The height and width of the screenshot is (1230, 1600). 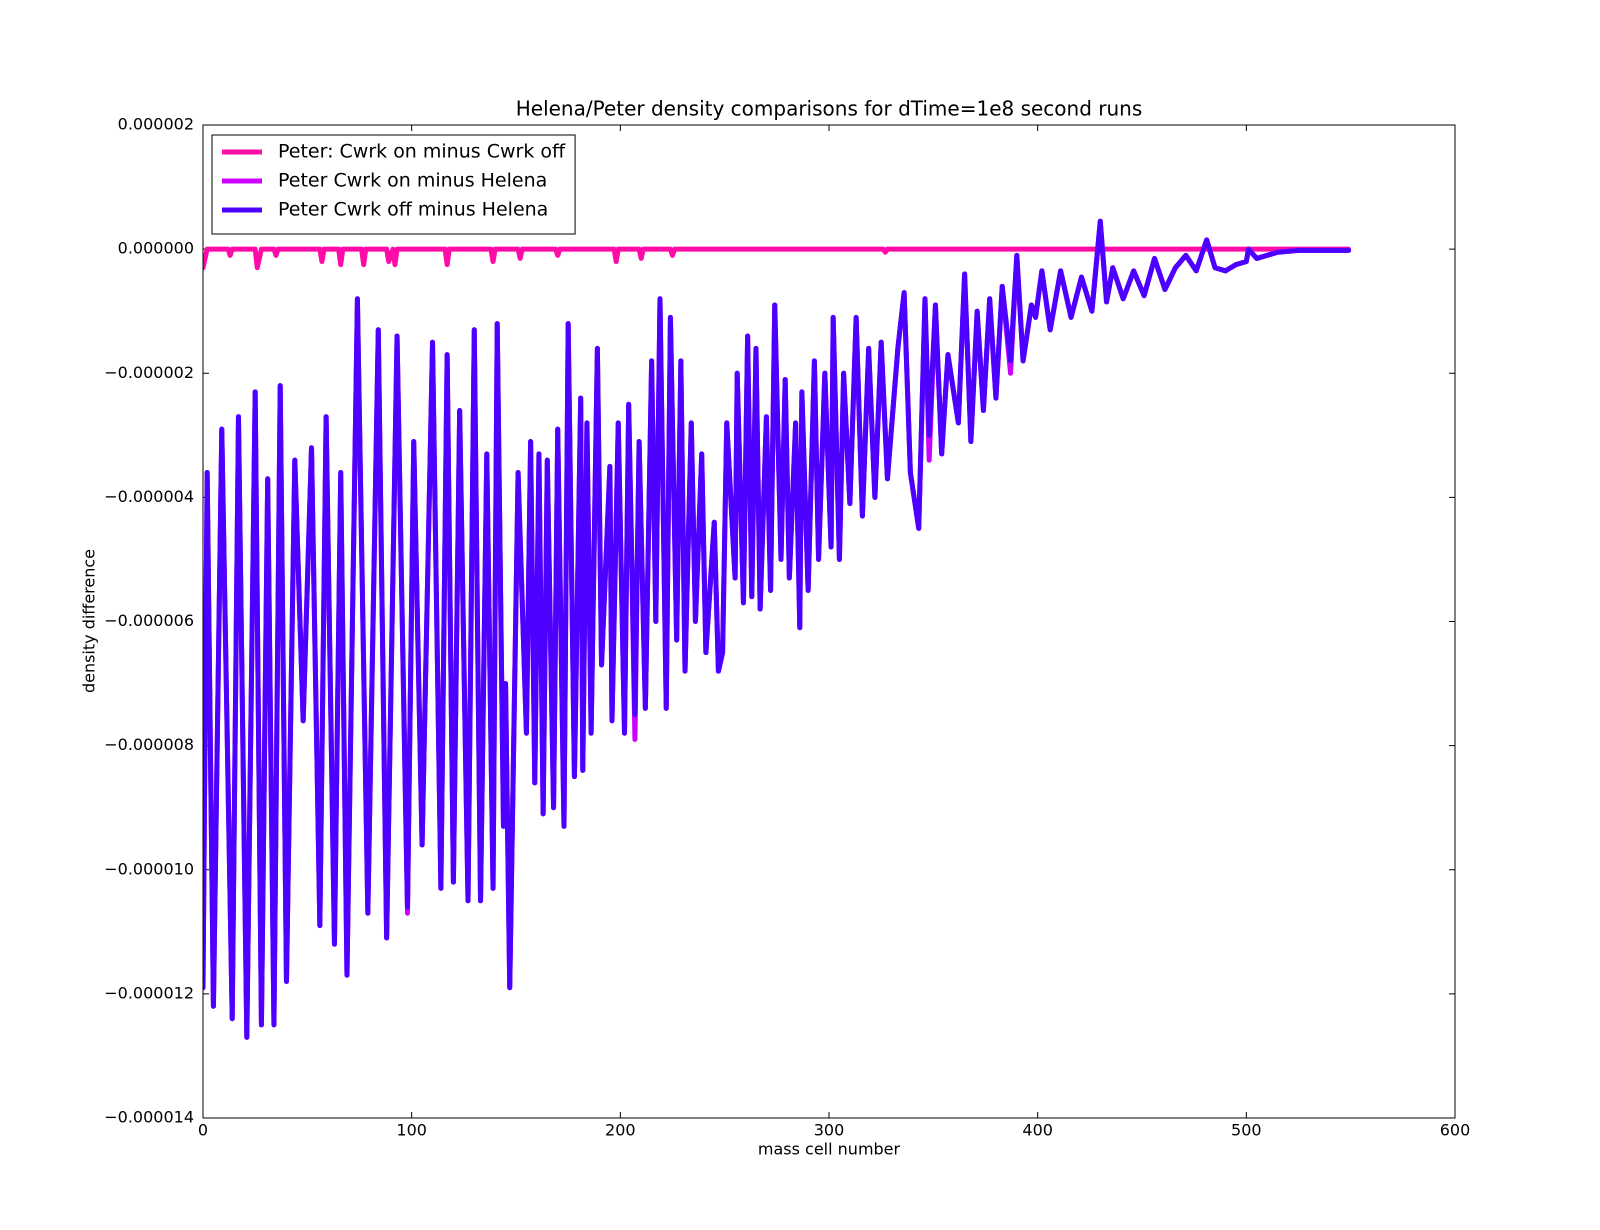 I want to click on legend-label: Peter Cwrk on minus Helena, so click(x=412, y=181).